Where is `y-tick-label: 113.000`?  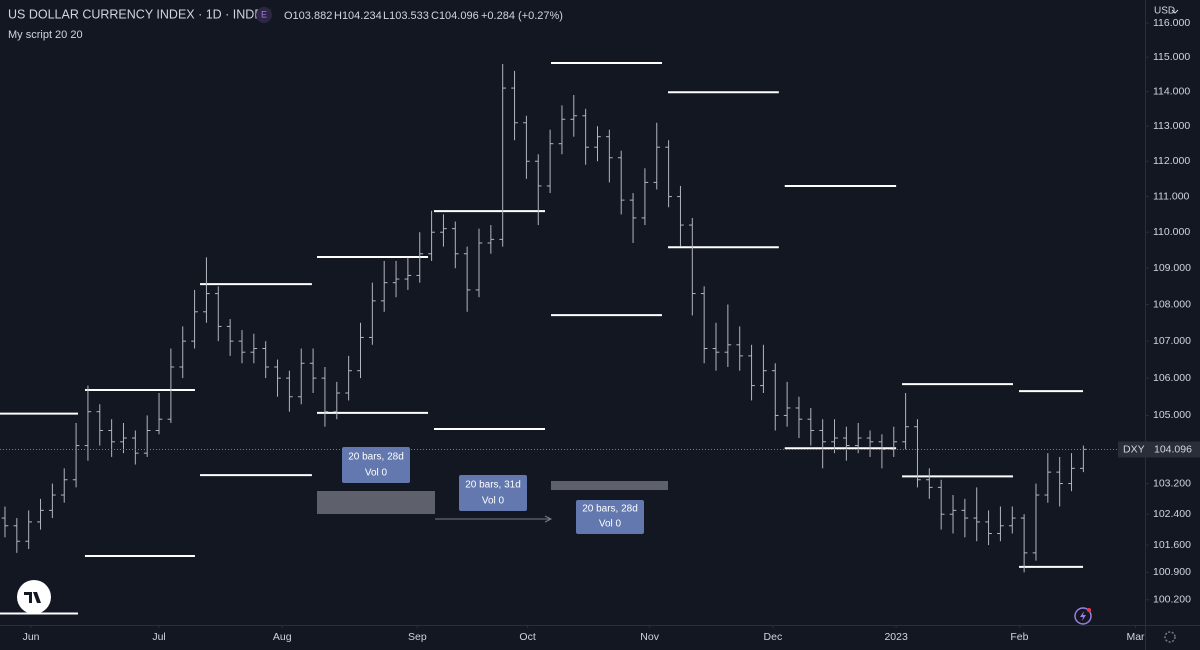 y-tick-label: 113.000 is located at coordinates (1171, 126).